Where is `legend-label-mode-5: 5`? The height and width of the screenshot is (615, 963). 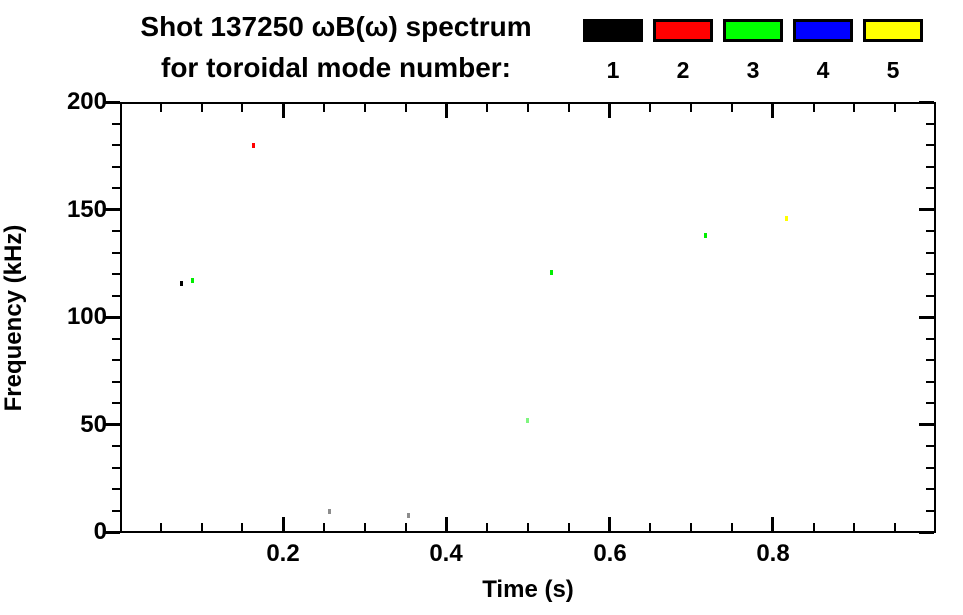
legend-label-mode-5: 5 is located at coordinates (893, 70).